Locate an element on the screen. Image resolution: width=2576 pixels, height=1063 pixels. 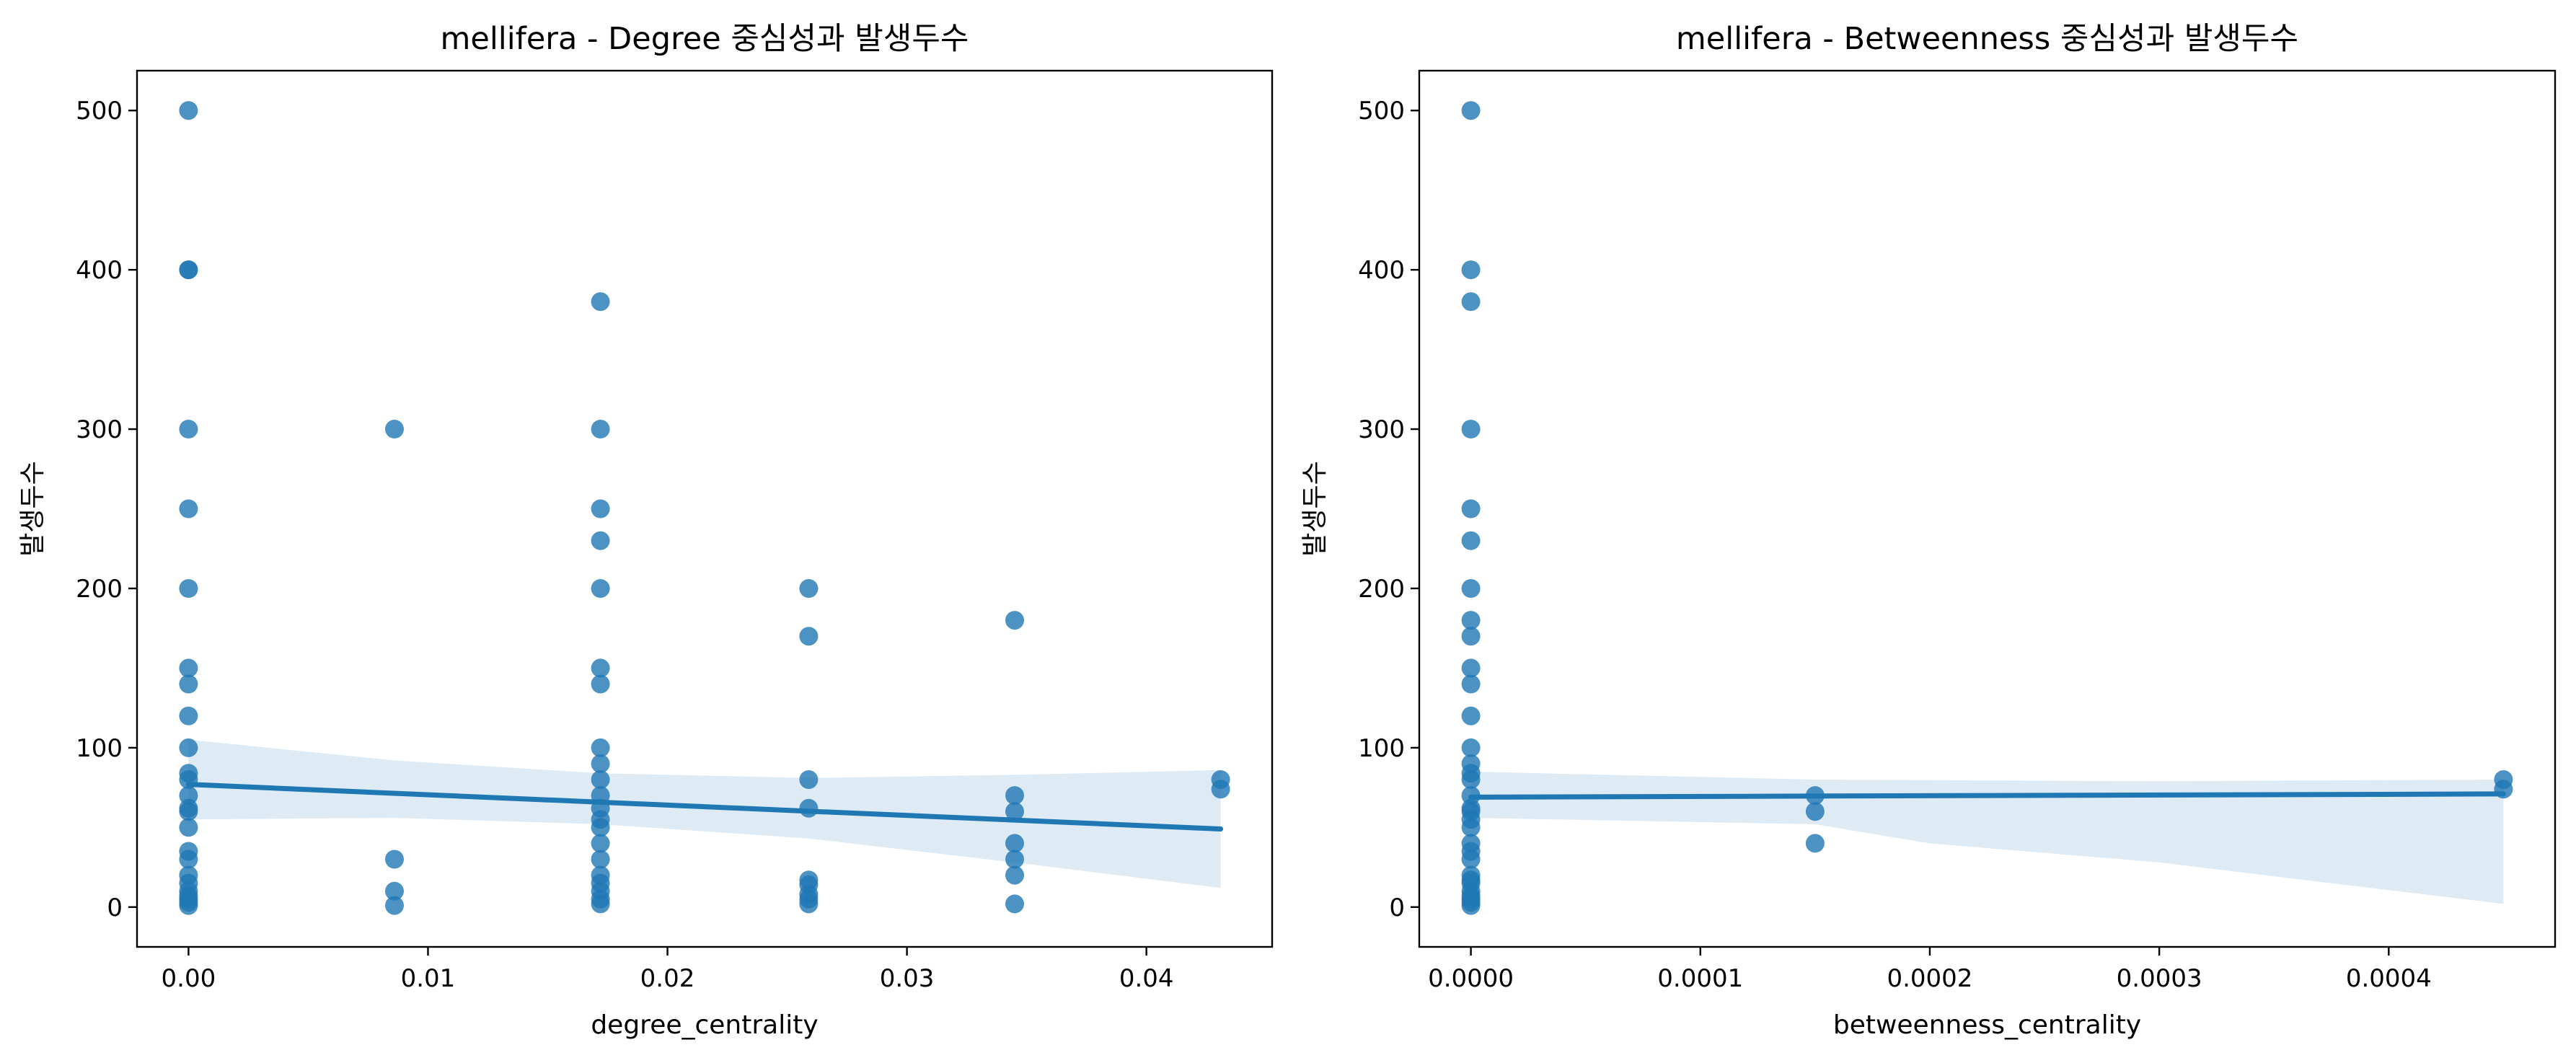
x-tick-label: 0.0002 is located at coordinates (1929, 978).